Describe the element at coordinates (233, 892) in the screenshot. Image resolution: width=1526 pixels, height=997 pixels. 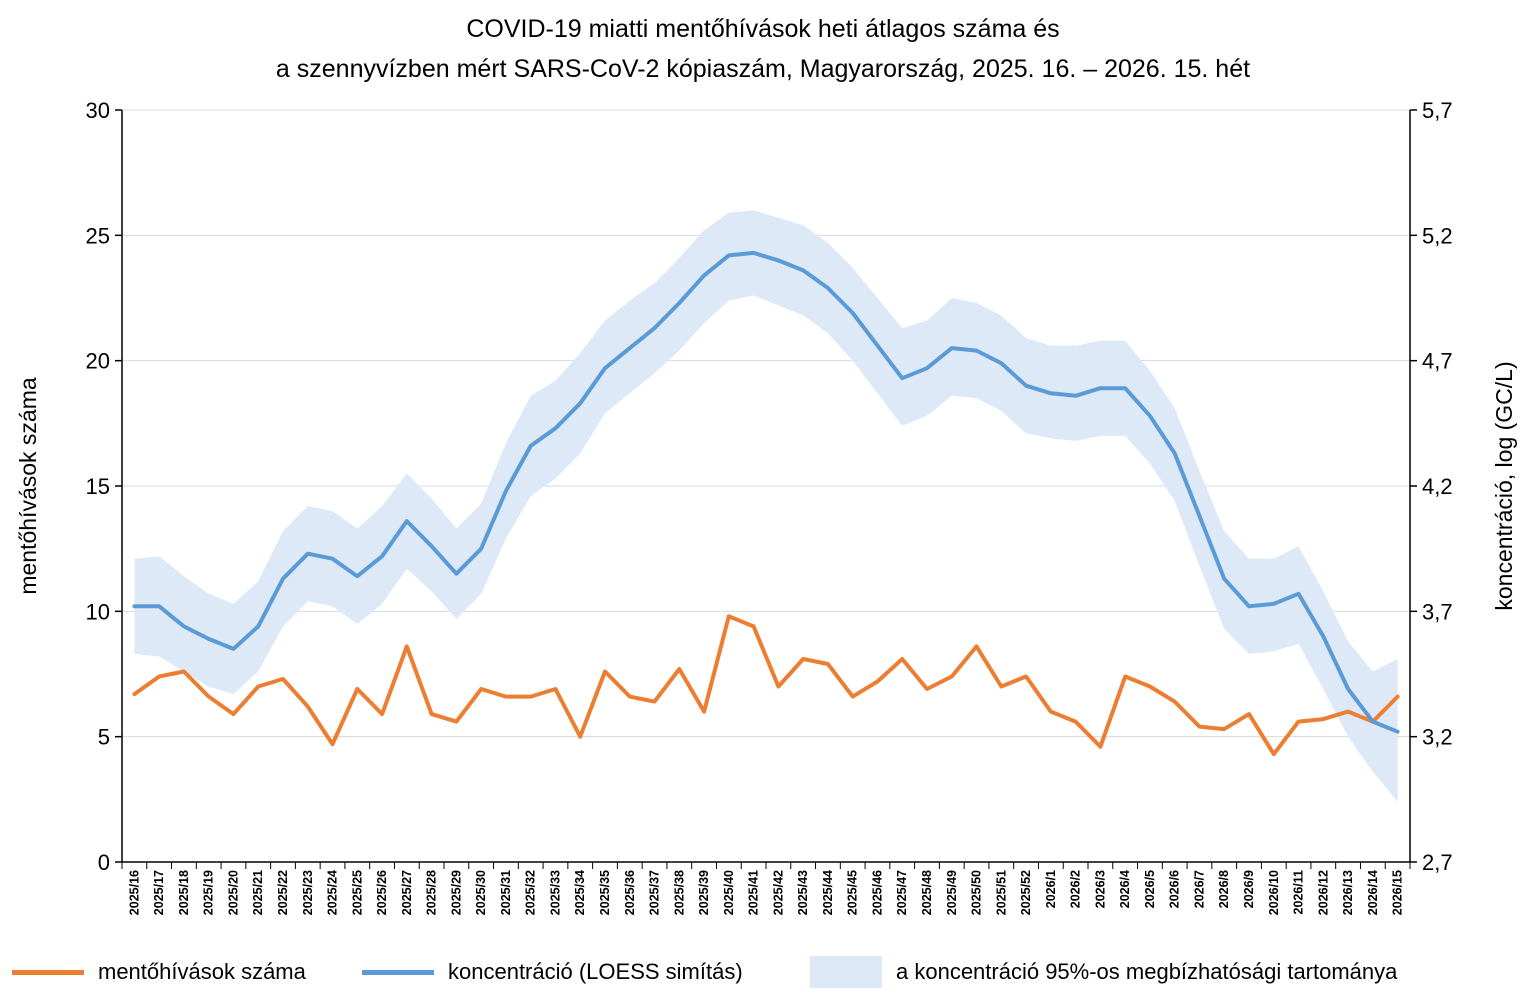
I see `x-tick-label: 2025/20` at that location.